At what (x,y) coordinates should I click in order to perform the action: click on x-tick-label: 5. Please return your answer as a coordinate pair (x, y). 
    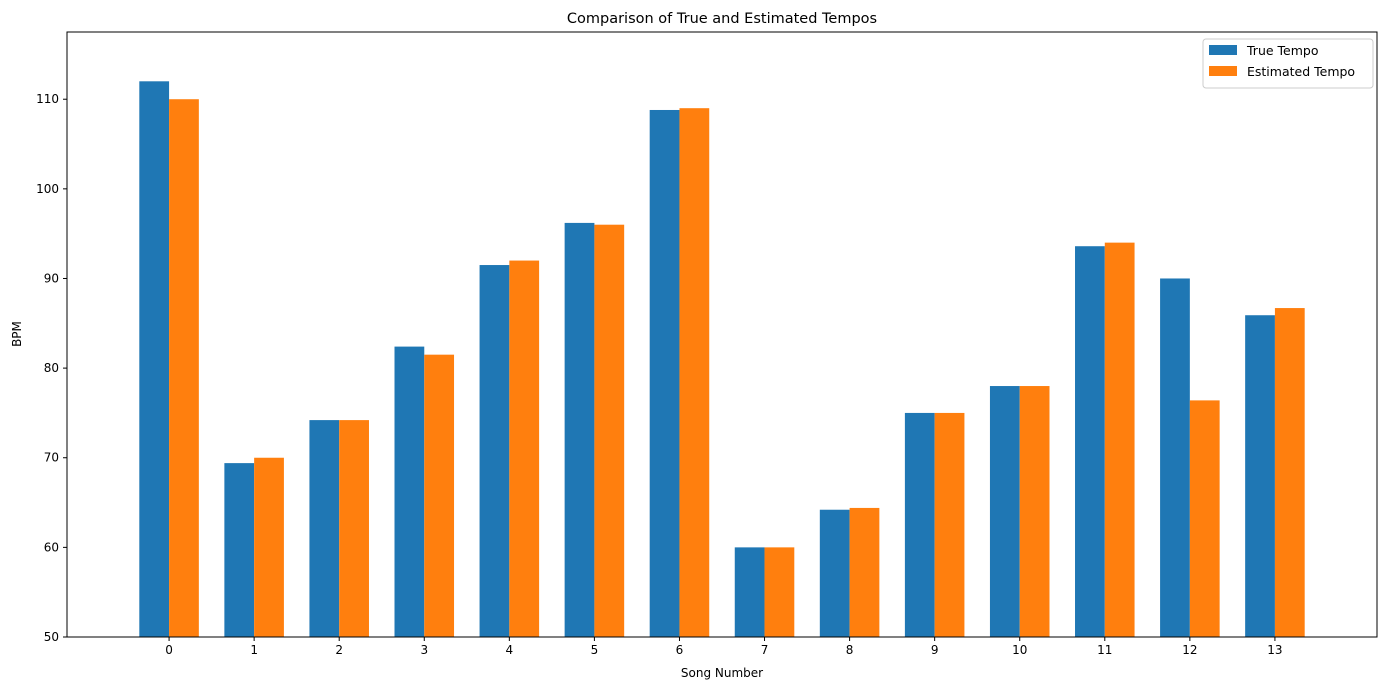
    Looking at the image, I should click on (595, 650).